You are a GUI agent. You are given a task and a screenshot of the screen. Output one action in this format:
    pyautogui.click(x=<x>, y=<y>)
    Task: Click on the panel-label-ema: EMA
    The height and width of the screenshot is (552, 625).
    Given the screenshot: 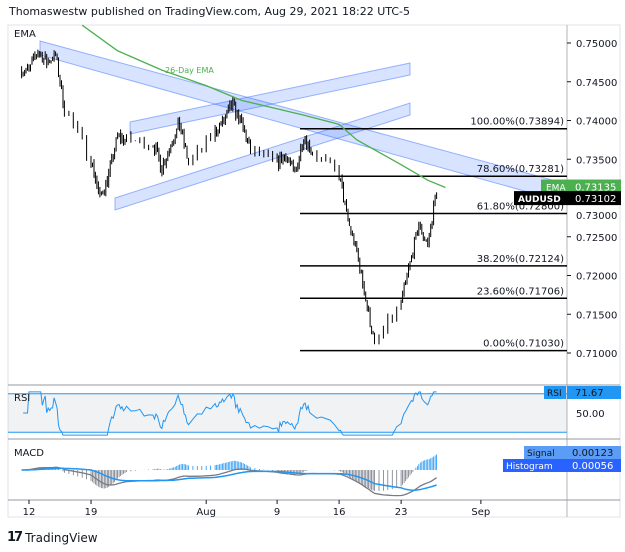 What is the action you would take?
    pyautogui.click(x=25, y=34)
    